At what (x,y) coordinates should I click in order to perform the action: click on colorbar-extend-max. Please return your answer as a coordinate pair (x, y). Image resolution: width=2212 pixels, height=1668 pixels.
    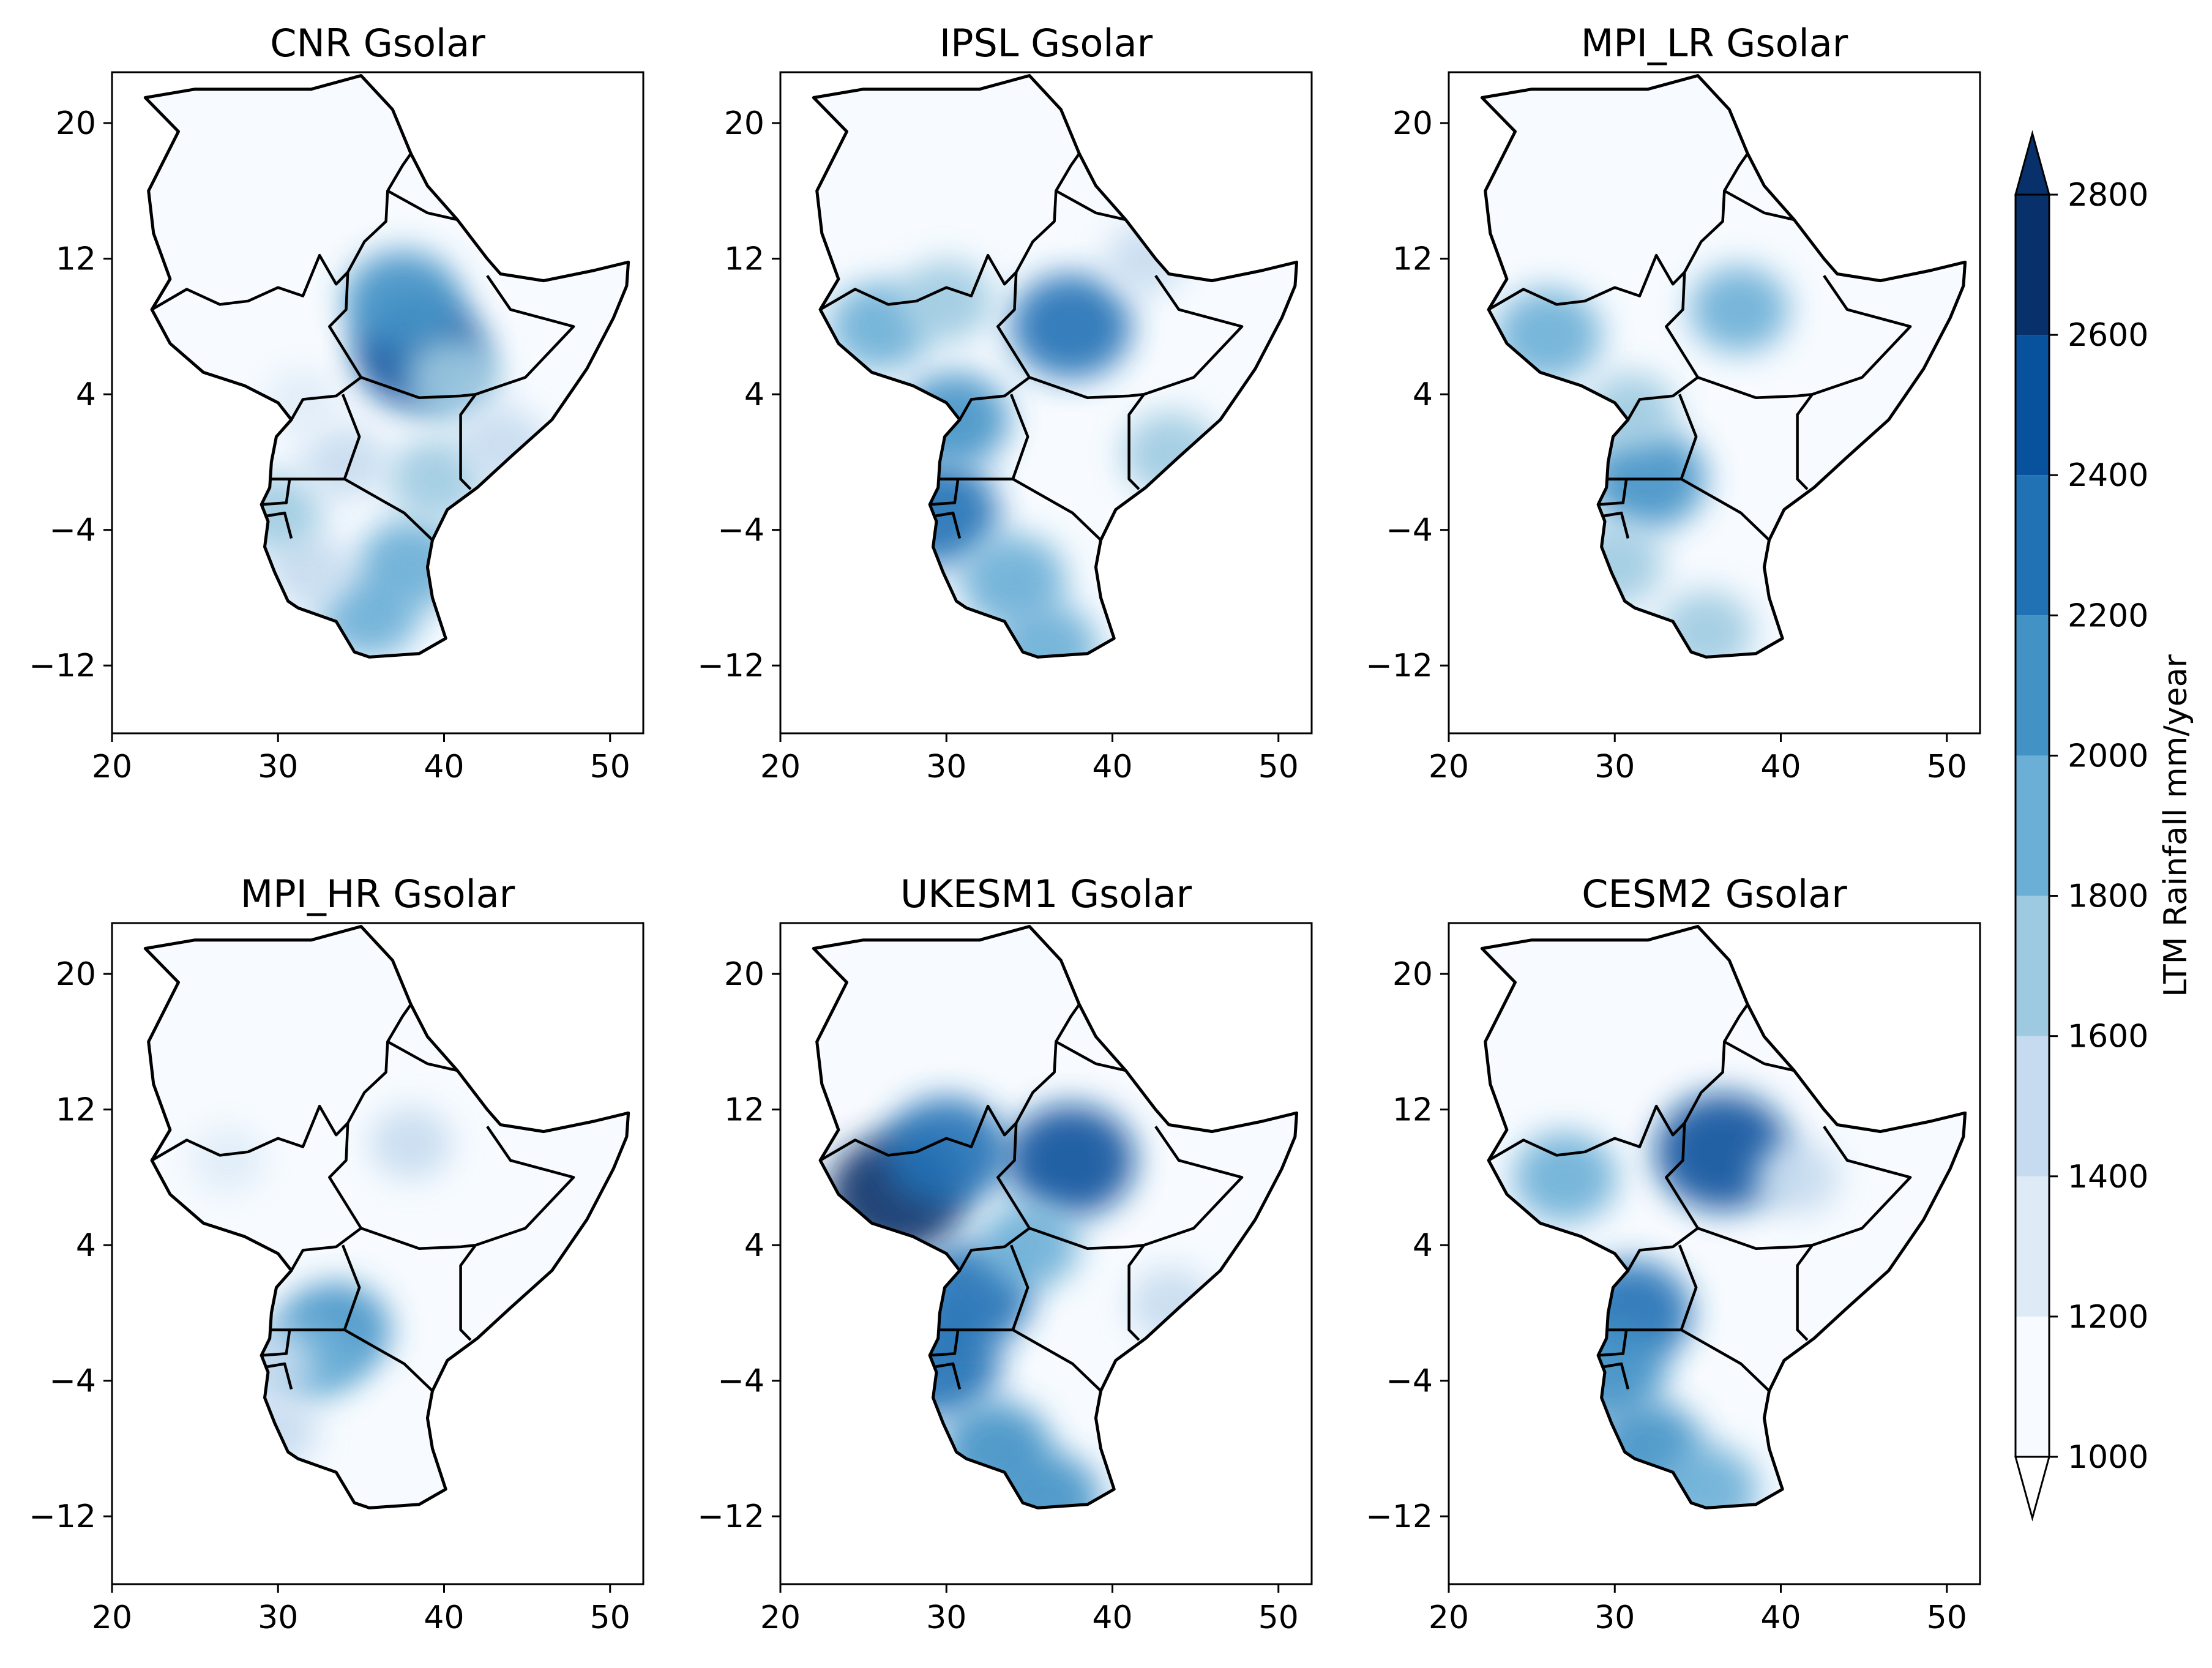
    Looking at the image, I should click on (2032, 163).